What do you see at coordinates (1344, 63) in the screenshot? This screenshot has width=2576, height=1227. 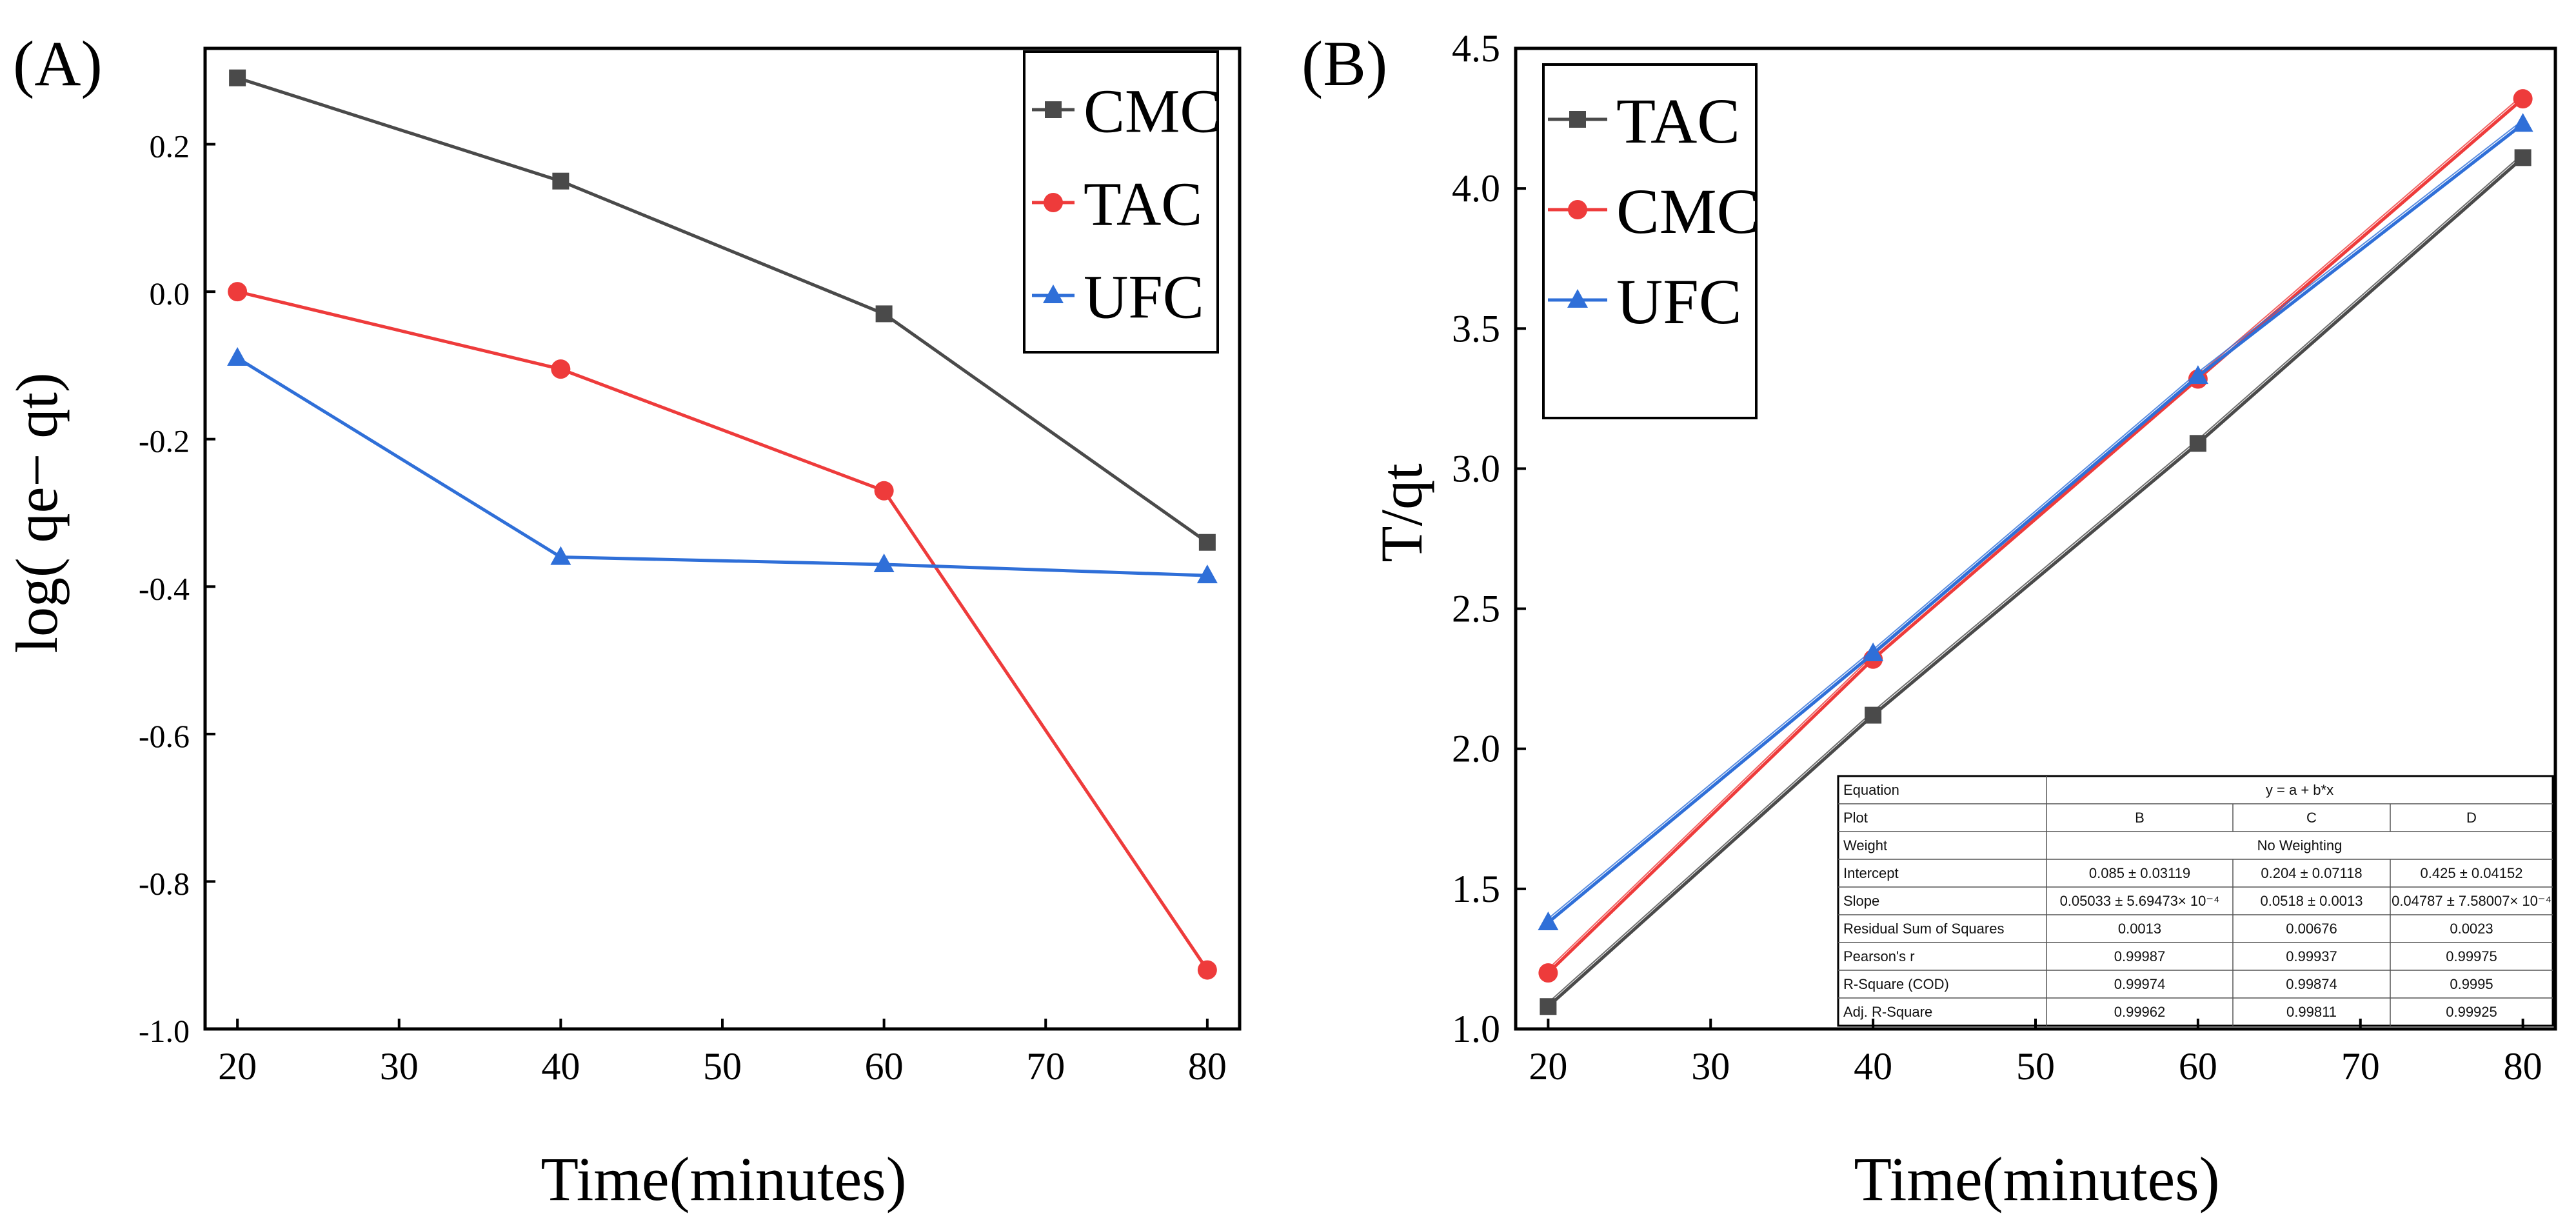 I see `panel-b-label: (B)` at bounding box center [1344, 63].